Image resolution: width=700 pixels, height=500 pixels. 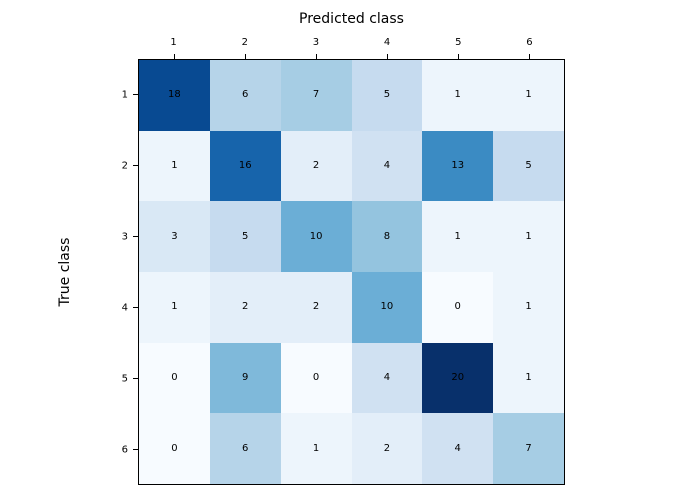 I want to click on y-axis-title: True class, so click(x=65, y=272).